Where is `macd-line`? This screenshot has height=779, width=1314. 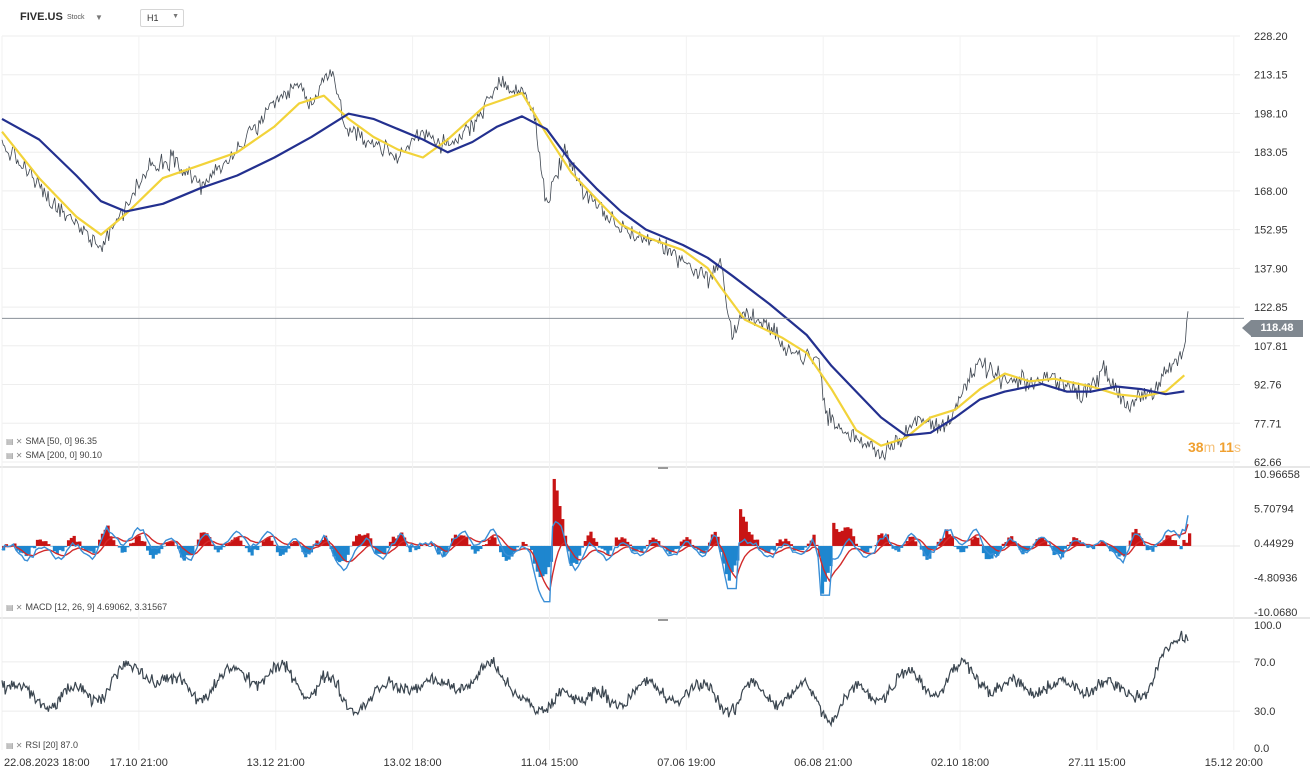
macd-line is located at coordinates (595, 559).